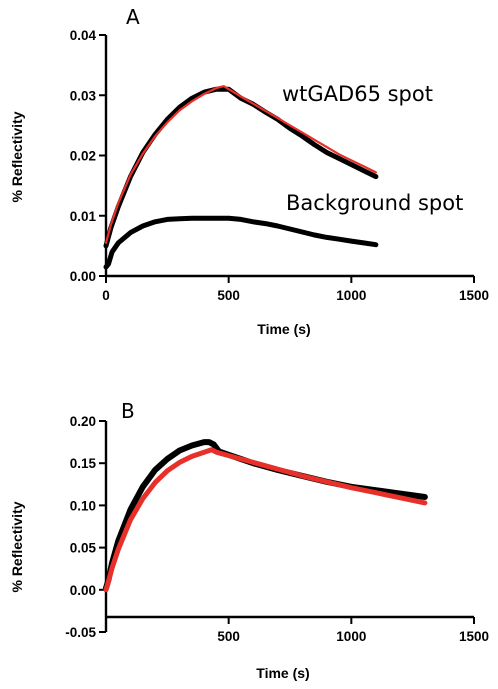  Describe the element at coordinates (474, 636) in the screenshot. I see `panel-b-x-tick-label: 1500` at that location.